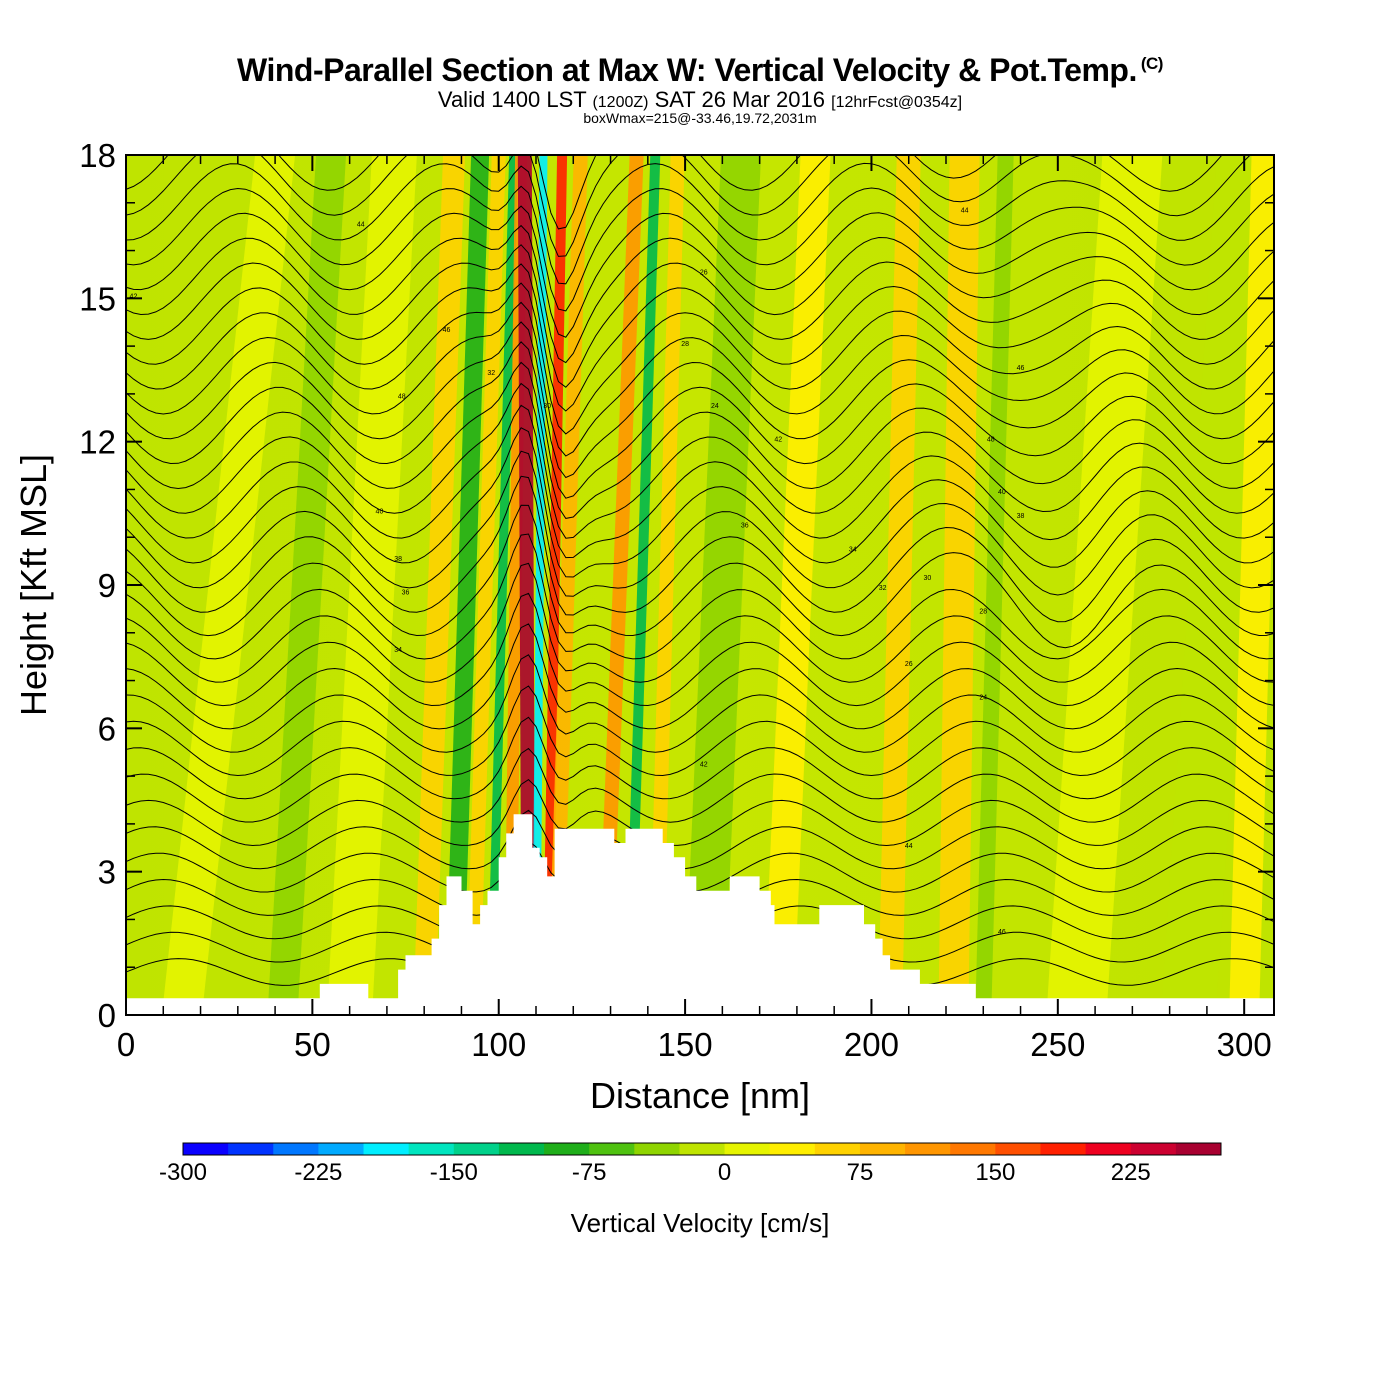 This screenshot has width=1400, height=1400. Describe the element at coordinates (183, 1172) in the screenshot. I see `colorbar-tick-label: -300` at that location.